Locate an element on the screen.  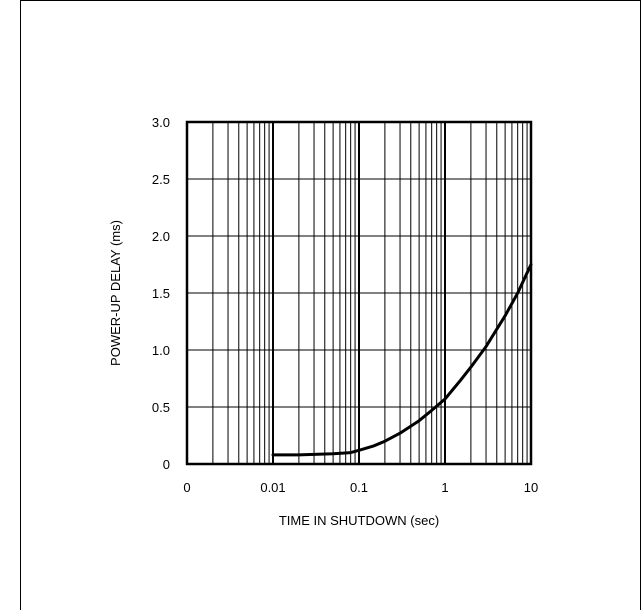
y-tick-label: 2.0 is located at coordinates (161, 236).